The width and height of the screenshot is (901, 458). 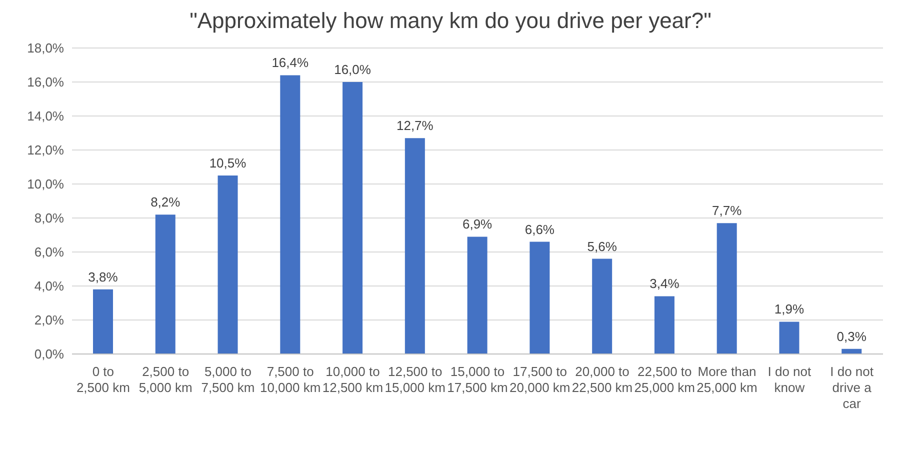 I want to click on data-label: 12,7%, so click(x=415, y=126).